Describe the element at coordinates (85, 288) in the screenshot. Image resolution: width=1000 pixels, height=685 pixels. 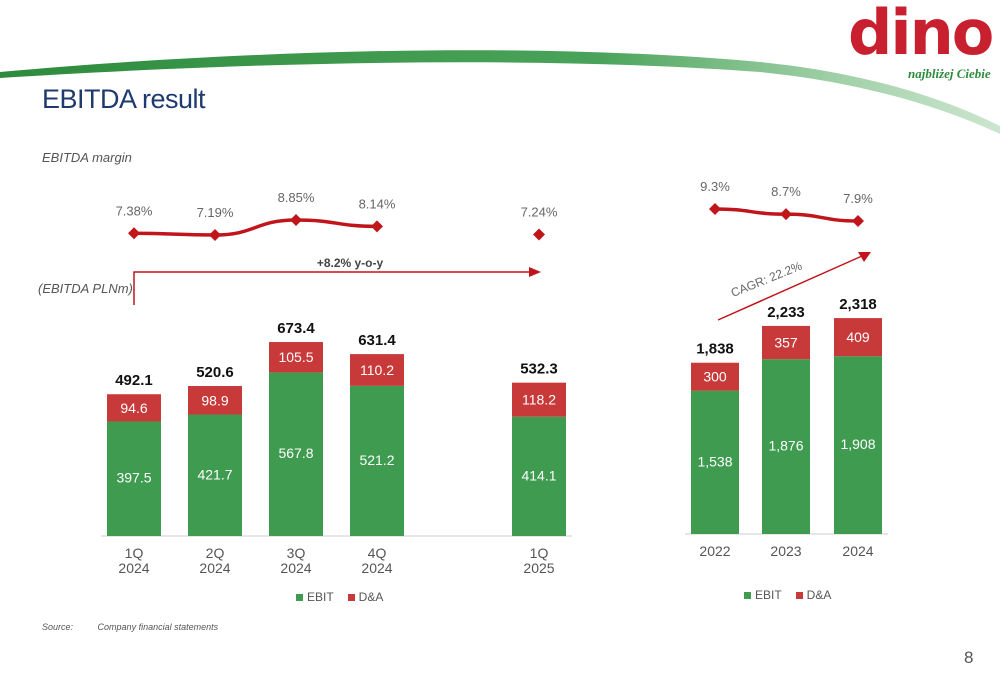
I see `unit-label: (EBITDA PLNm)` at that location.